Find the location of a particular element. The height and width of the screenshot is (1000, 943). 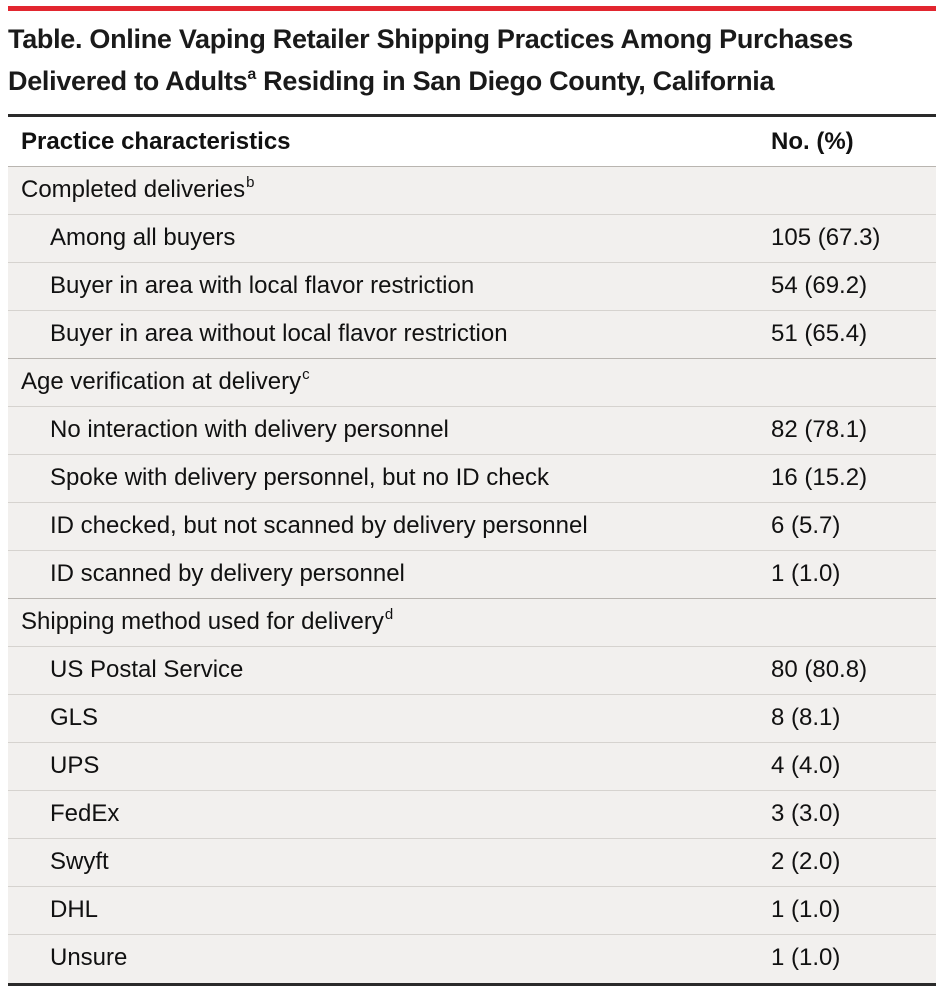

row-label: Among all buyers is located at coordinates (143, 237).